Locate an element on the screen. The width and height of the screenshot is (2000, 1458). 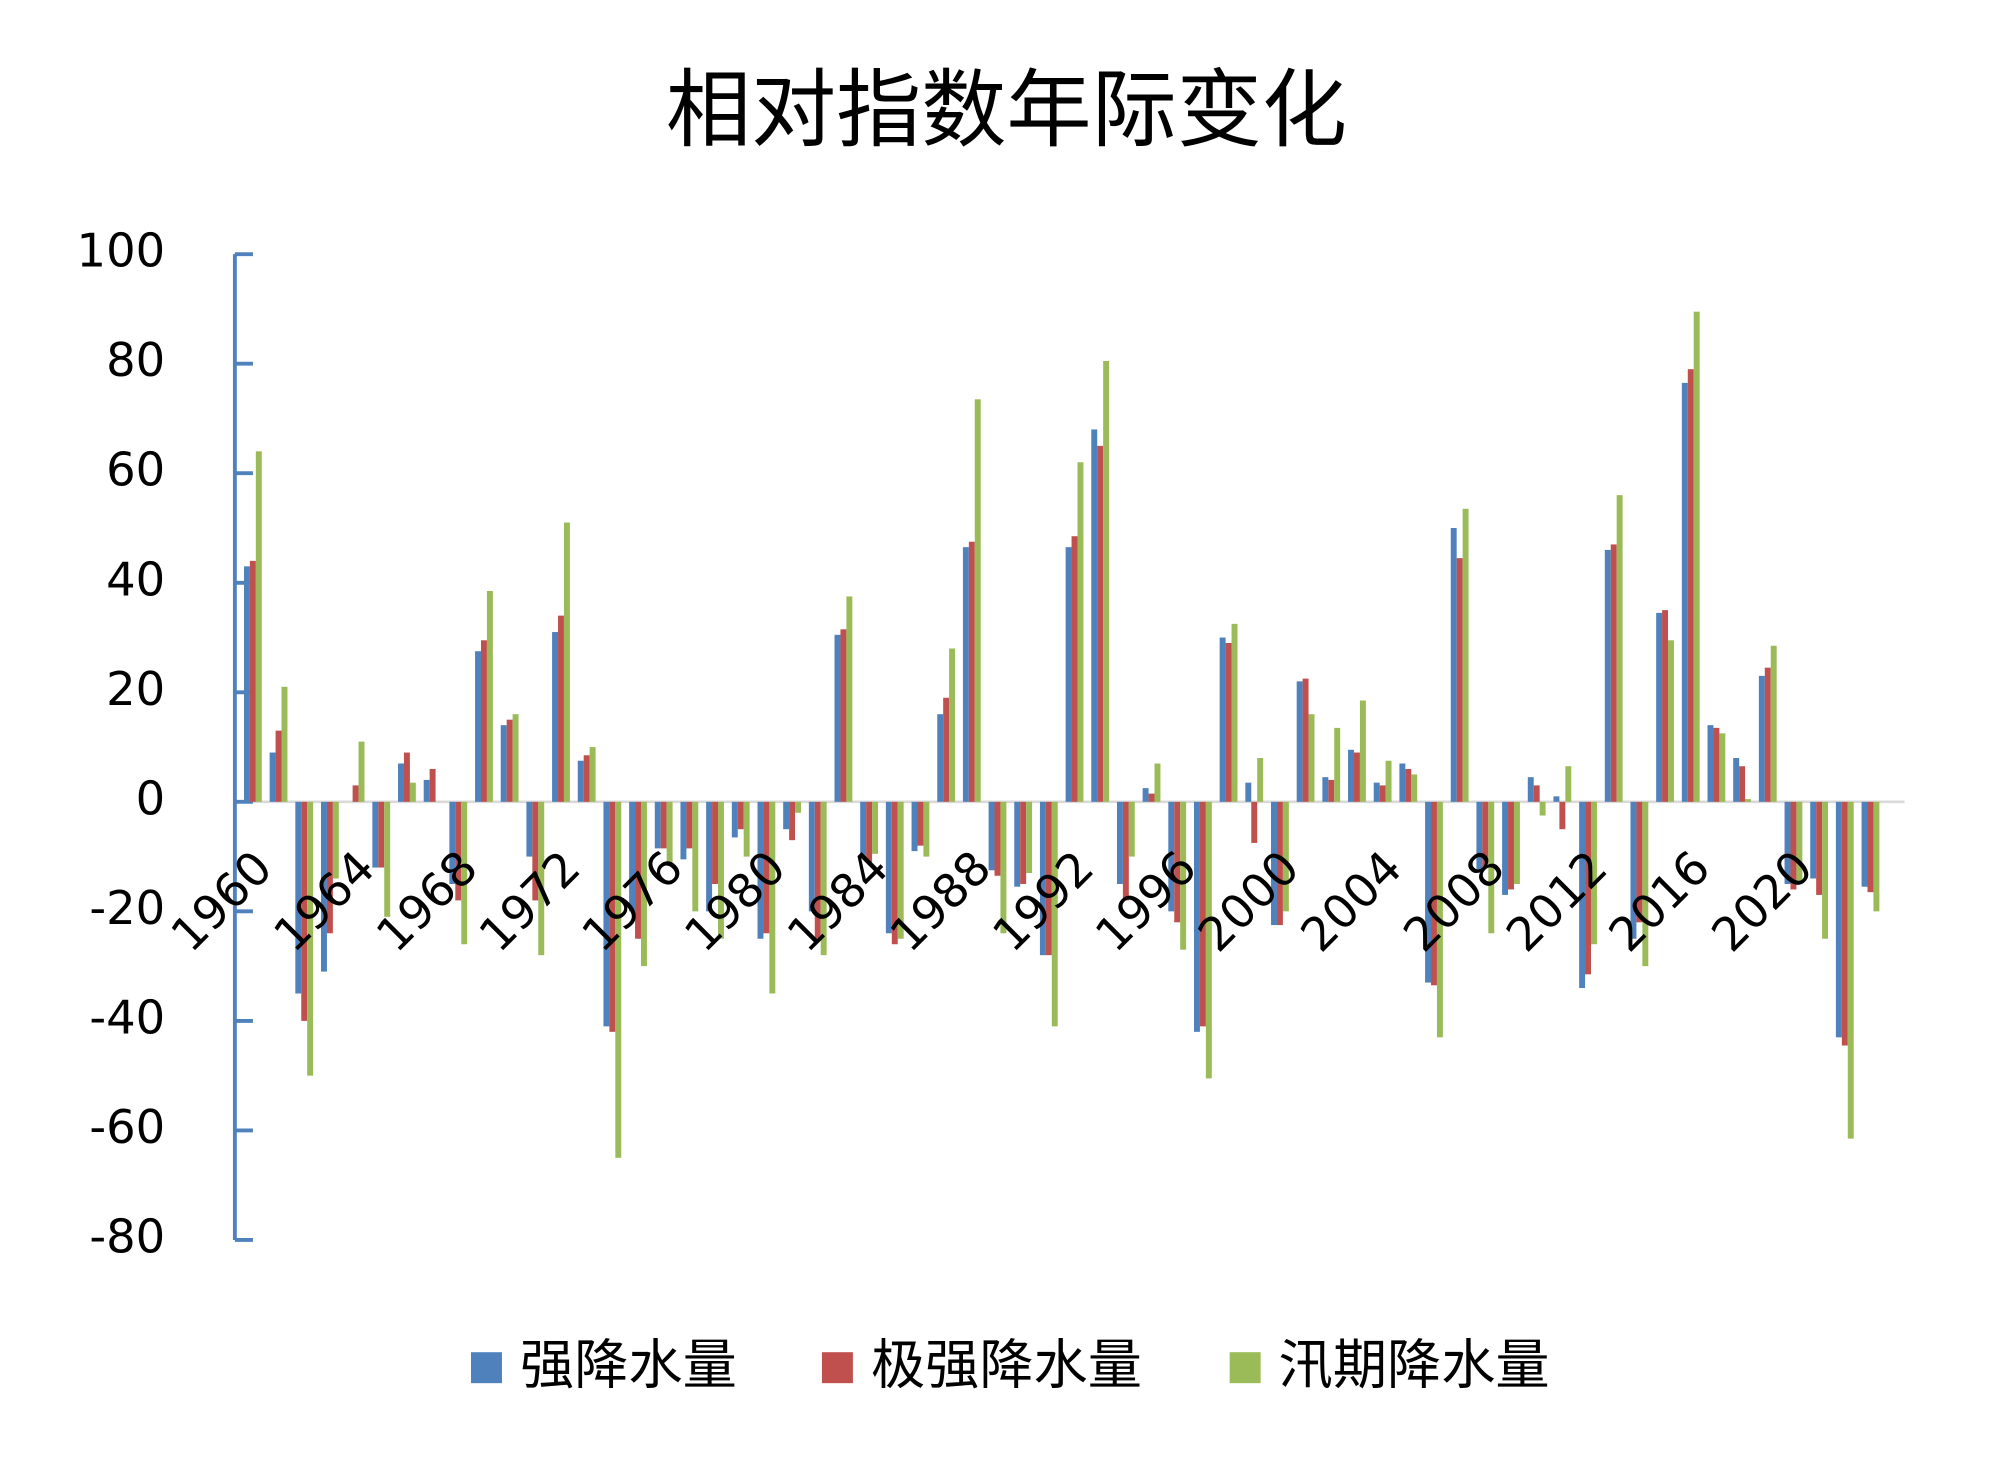
x-tick-label: 1960 is located at coordinates (222, 901).